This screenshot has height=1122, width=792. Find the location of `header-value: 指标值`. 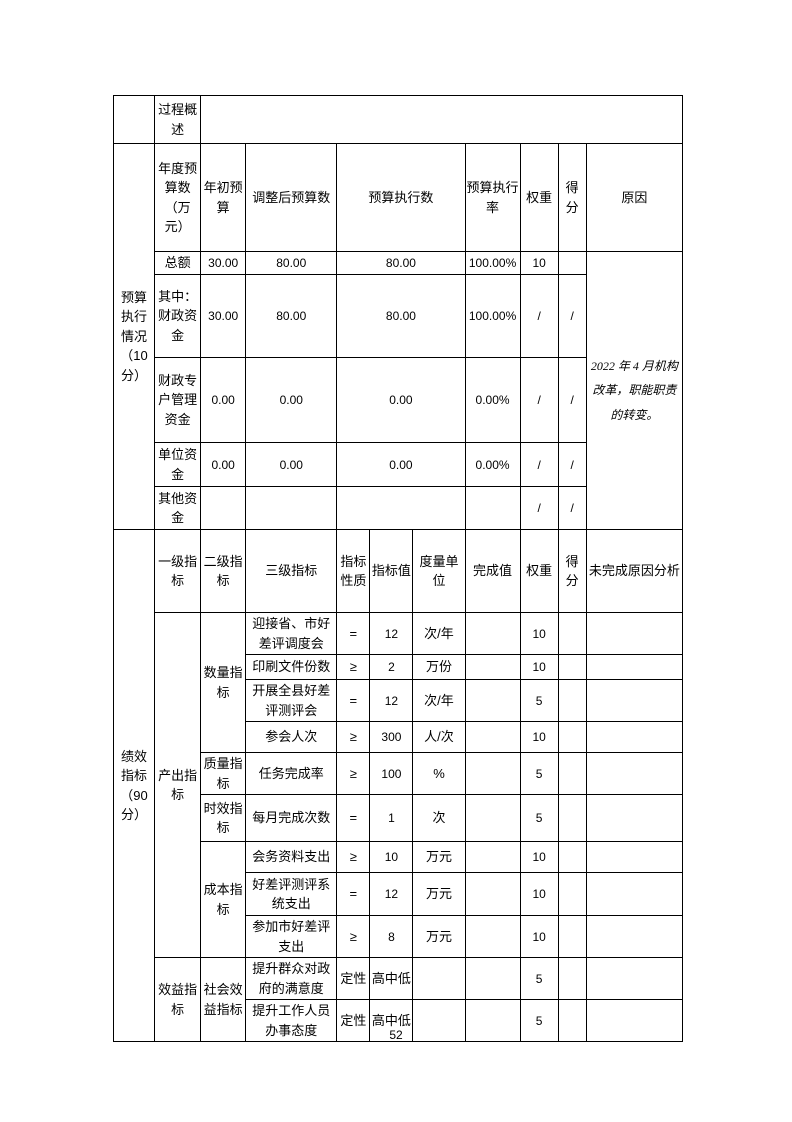

header-value: 指标值 is located at coordinates (391, 571).